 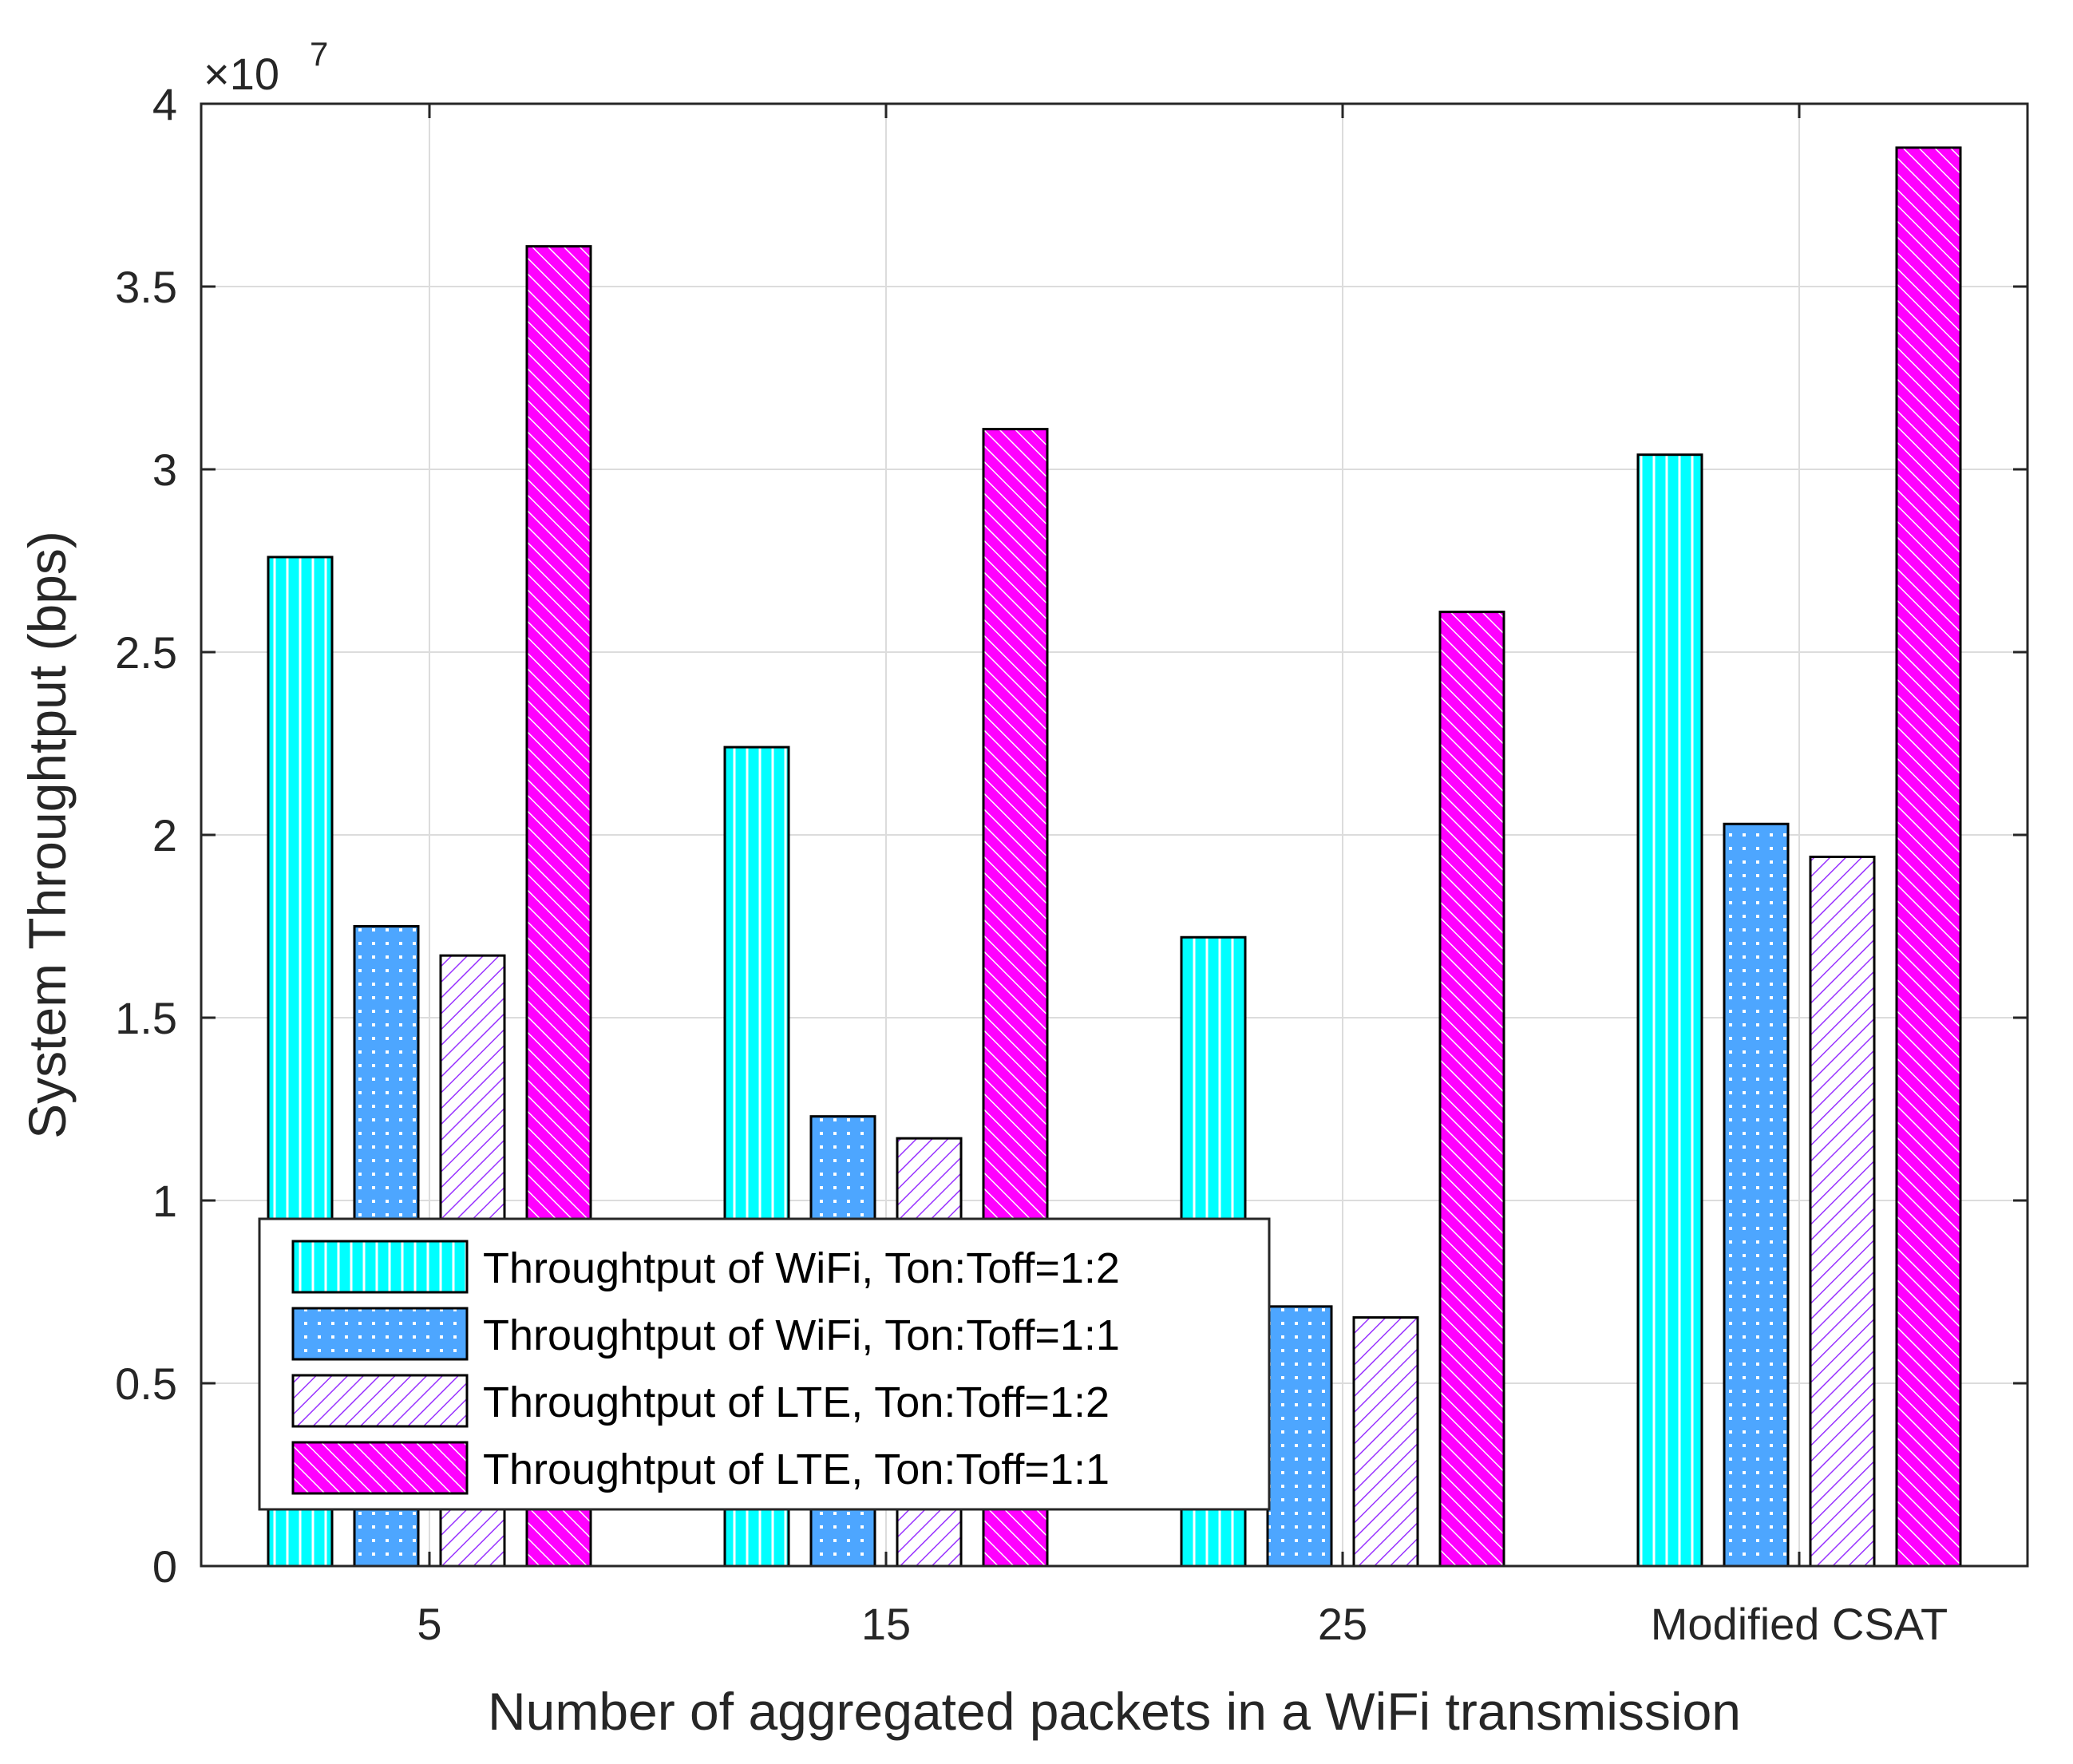 I want to click on x-tick-label: 15, so click(x=886, y=1624).